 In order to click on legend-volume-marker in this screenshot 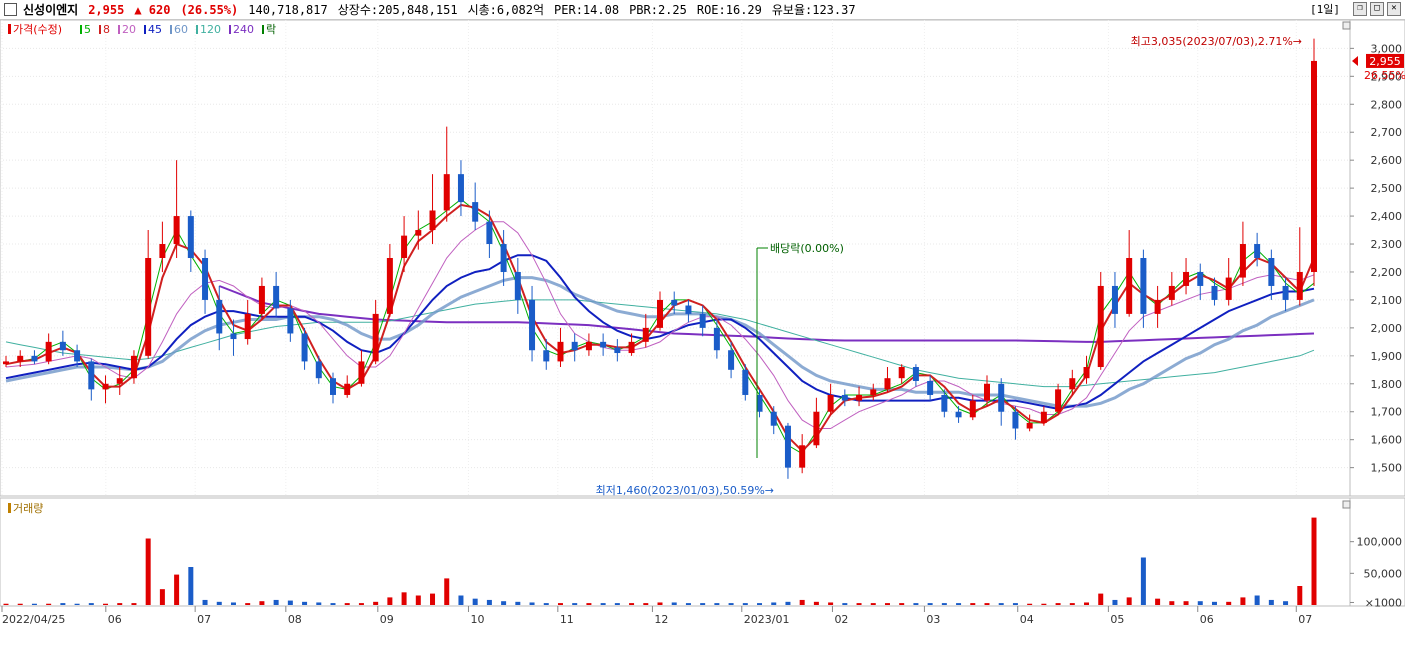, I will do `click(9, 508)`.